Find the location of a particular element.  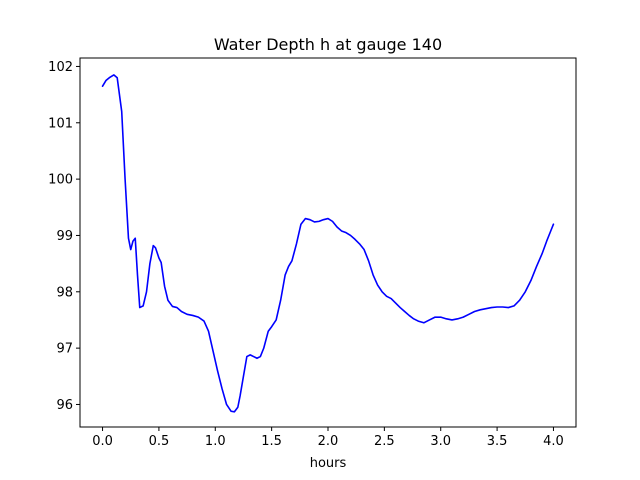

y-tick-label: 101 is located at coordinates (60, 123).